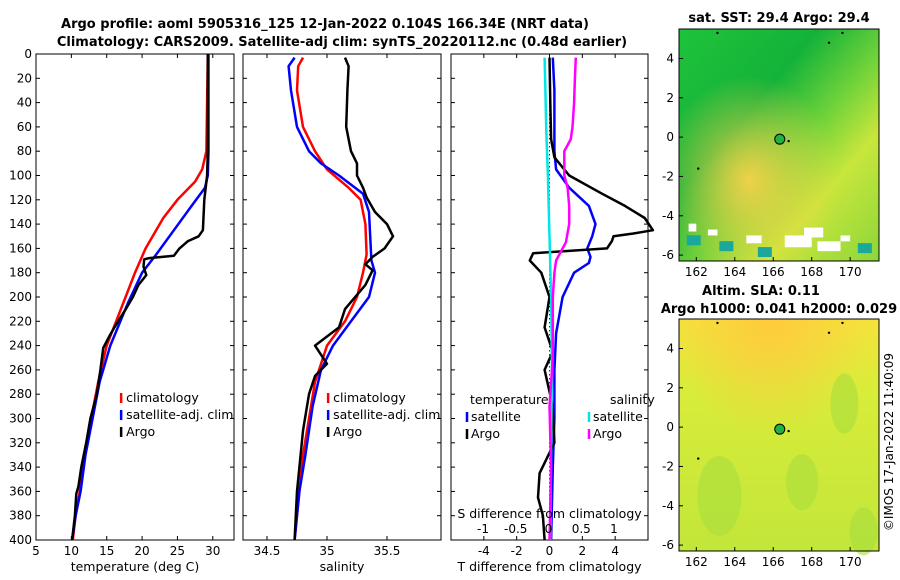 The image size is (900, 580). Describe the element at coordinates (212, 551) in the screenshot. I see `temperature-xtick-label: 30` at that location.